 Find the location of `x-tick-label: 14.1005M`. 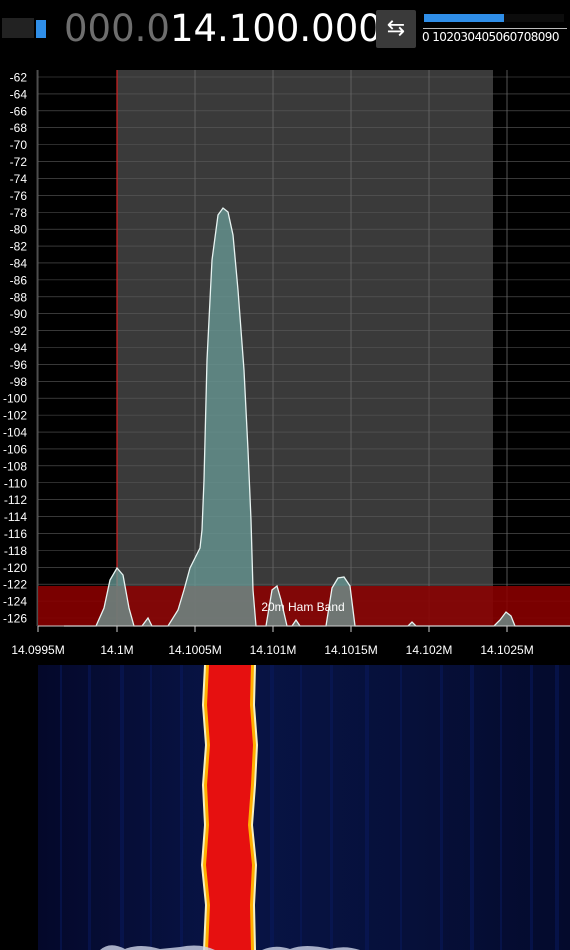

x-tick-label: 14.1005M is located at coordinates (194, 650).